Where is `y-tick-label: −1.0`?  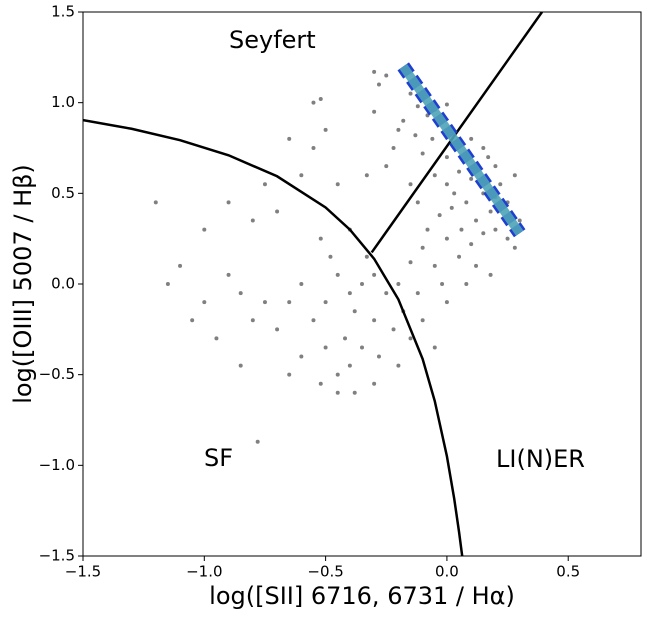 y-tick-label: −1.0 is located at coordinates (57, 465).